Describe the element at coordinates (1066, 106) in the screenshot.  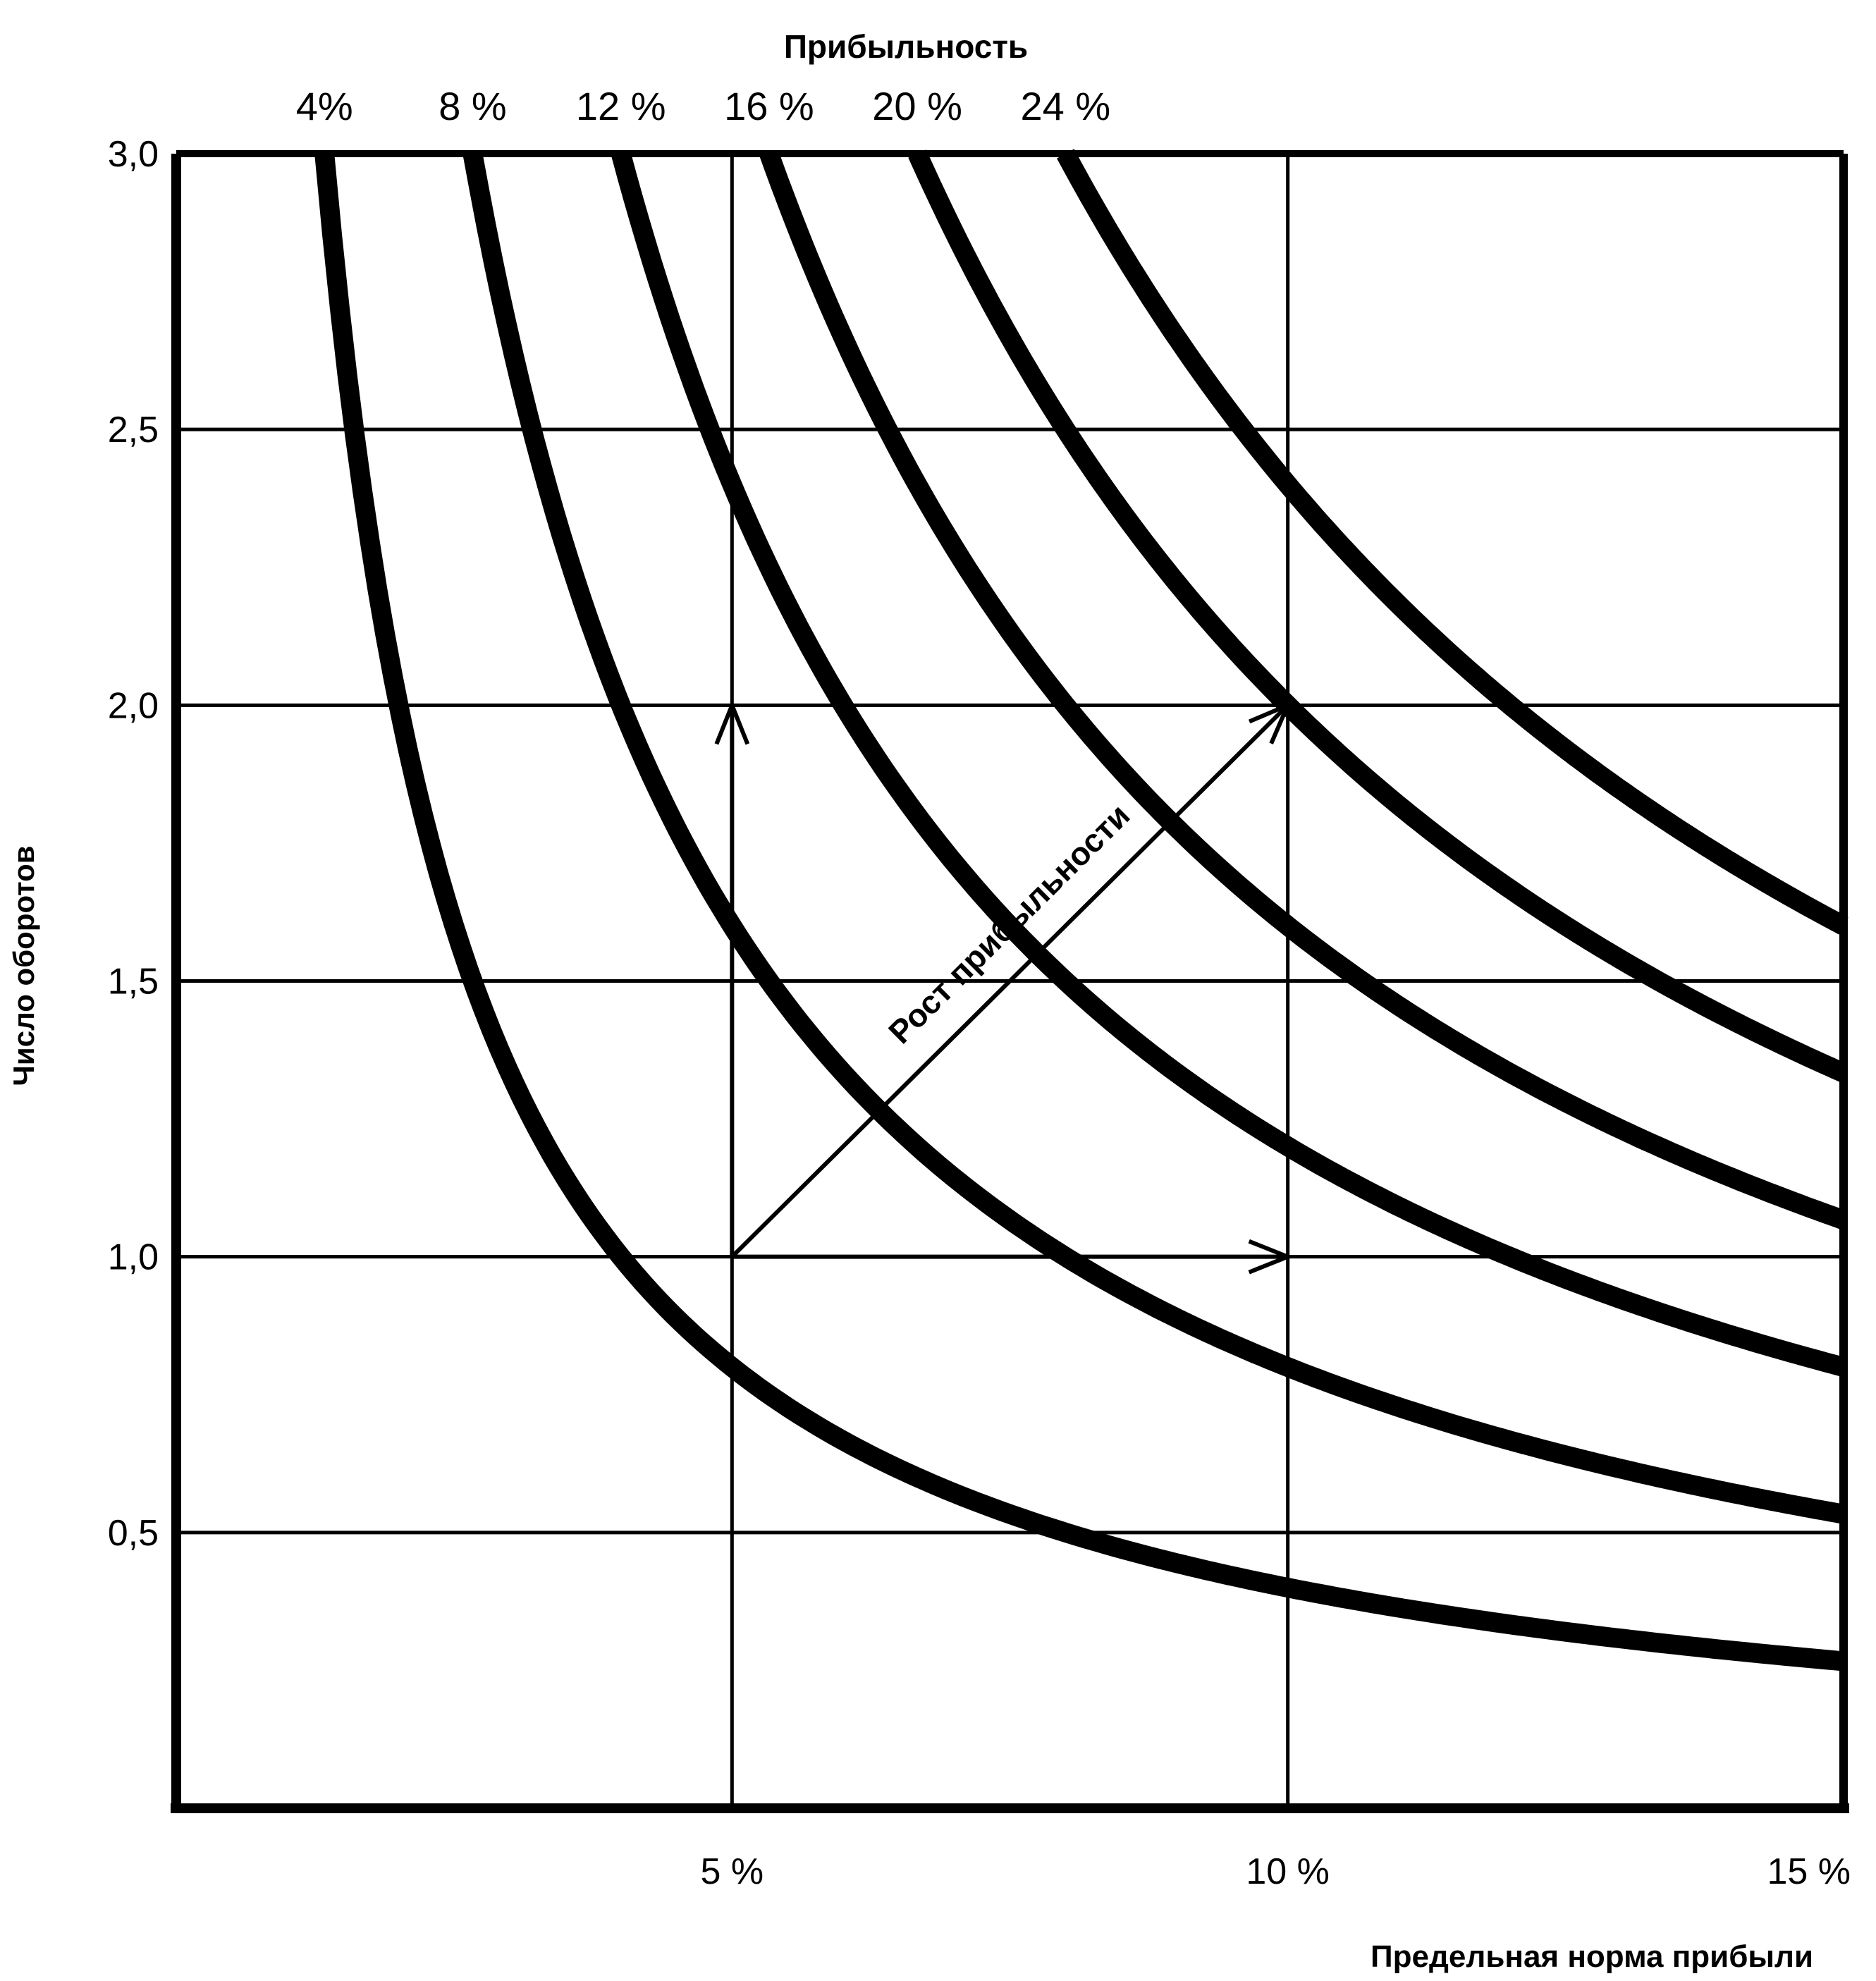
I see `series-label-24: 24 %` at that location.